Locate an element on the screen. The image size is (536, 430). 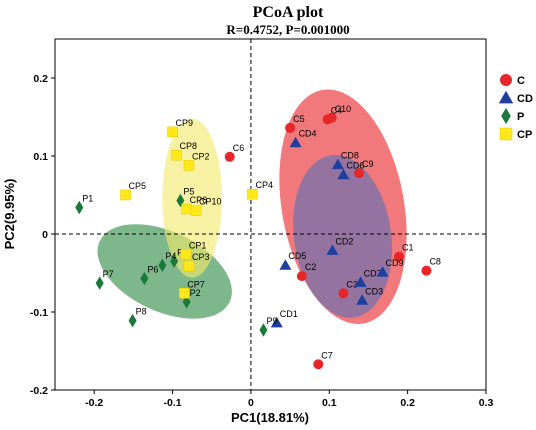
point-label: P4 is located at coordinates (170, 256).